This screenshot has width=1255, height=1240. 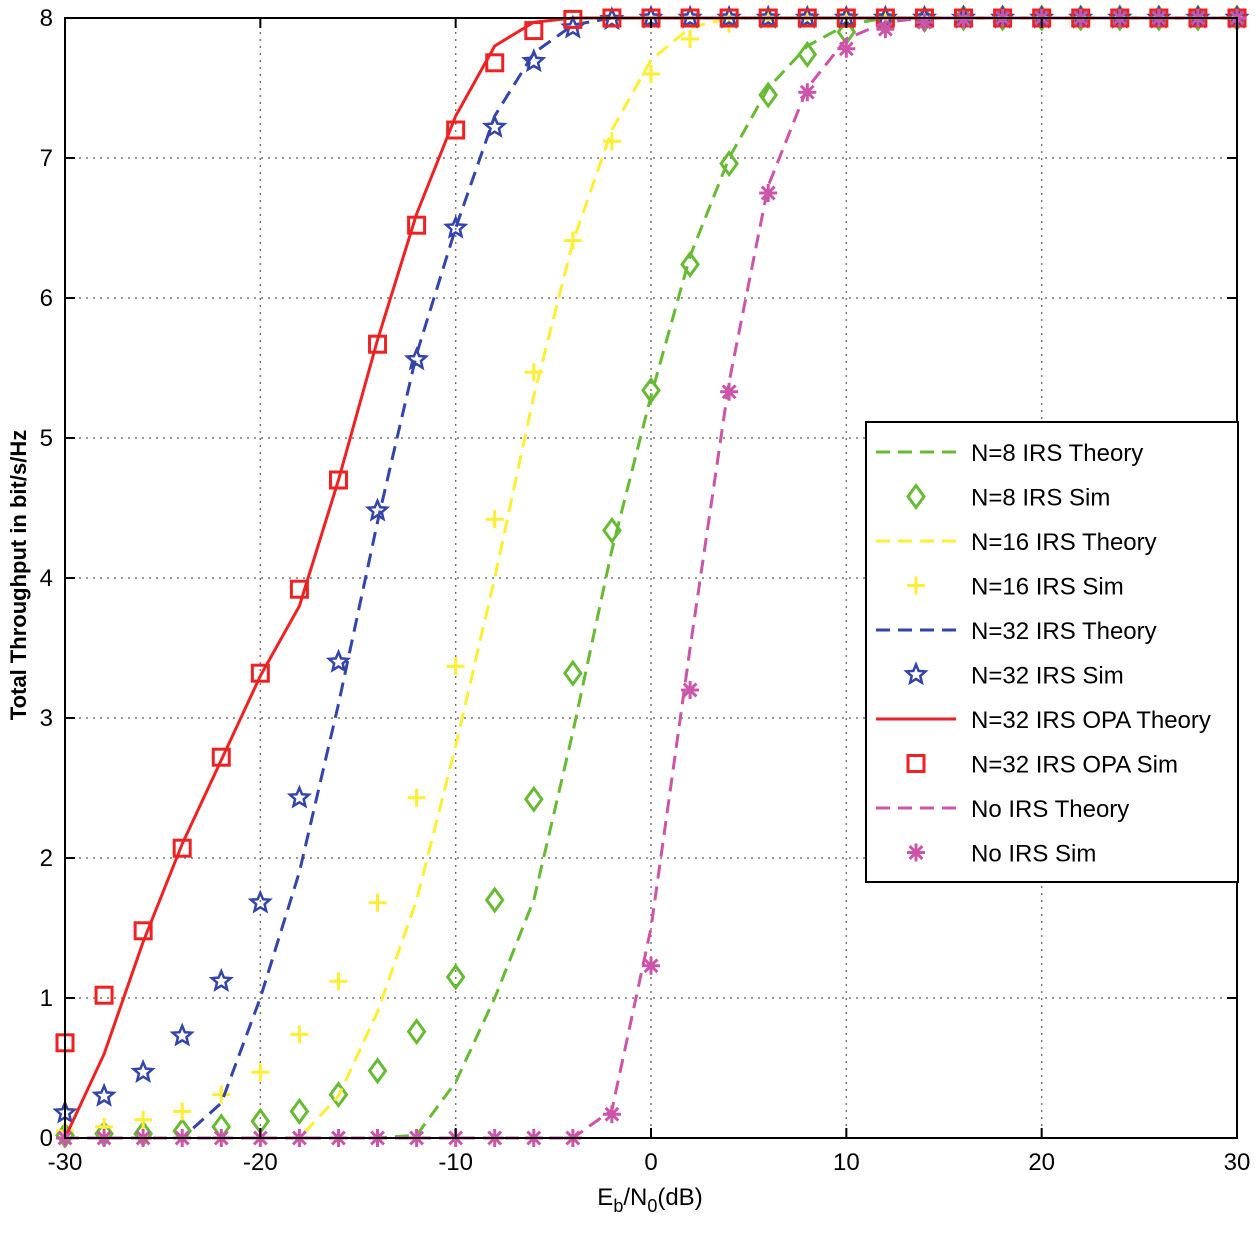 What do you see at coordinates (46, 298) in the screenshot?
I see `y-tick-label: 6` at bounding box center [46, 298].